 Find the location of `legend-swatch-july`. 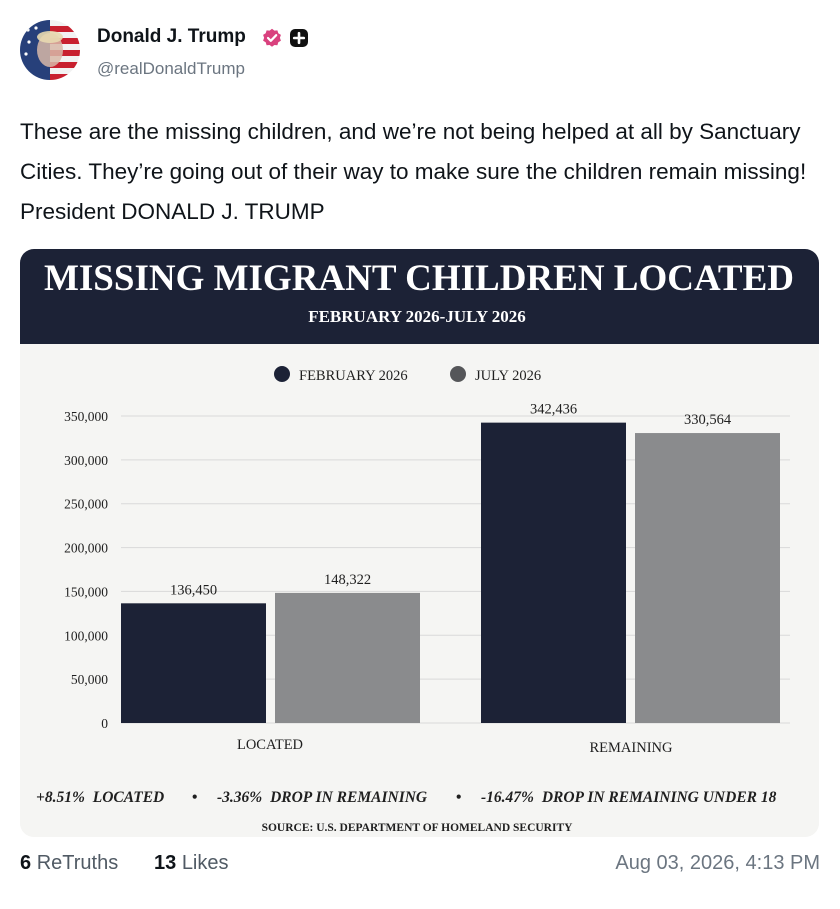

legend-swatch-july is located at coordinates (458, 374).